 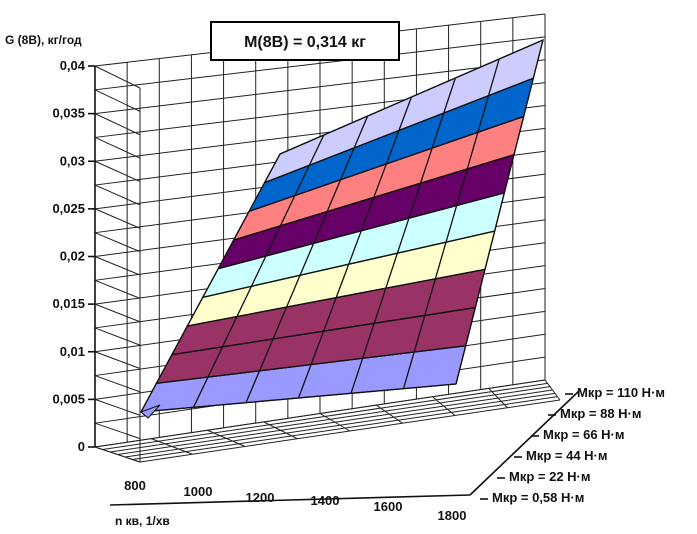 I want to click on y-tick-label: Мкр = 110 Н·м, so click(x=621, y=392).